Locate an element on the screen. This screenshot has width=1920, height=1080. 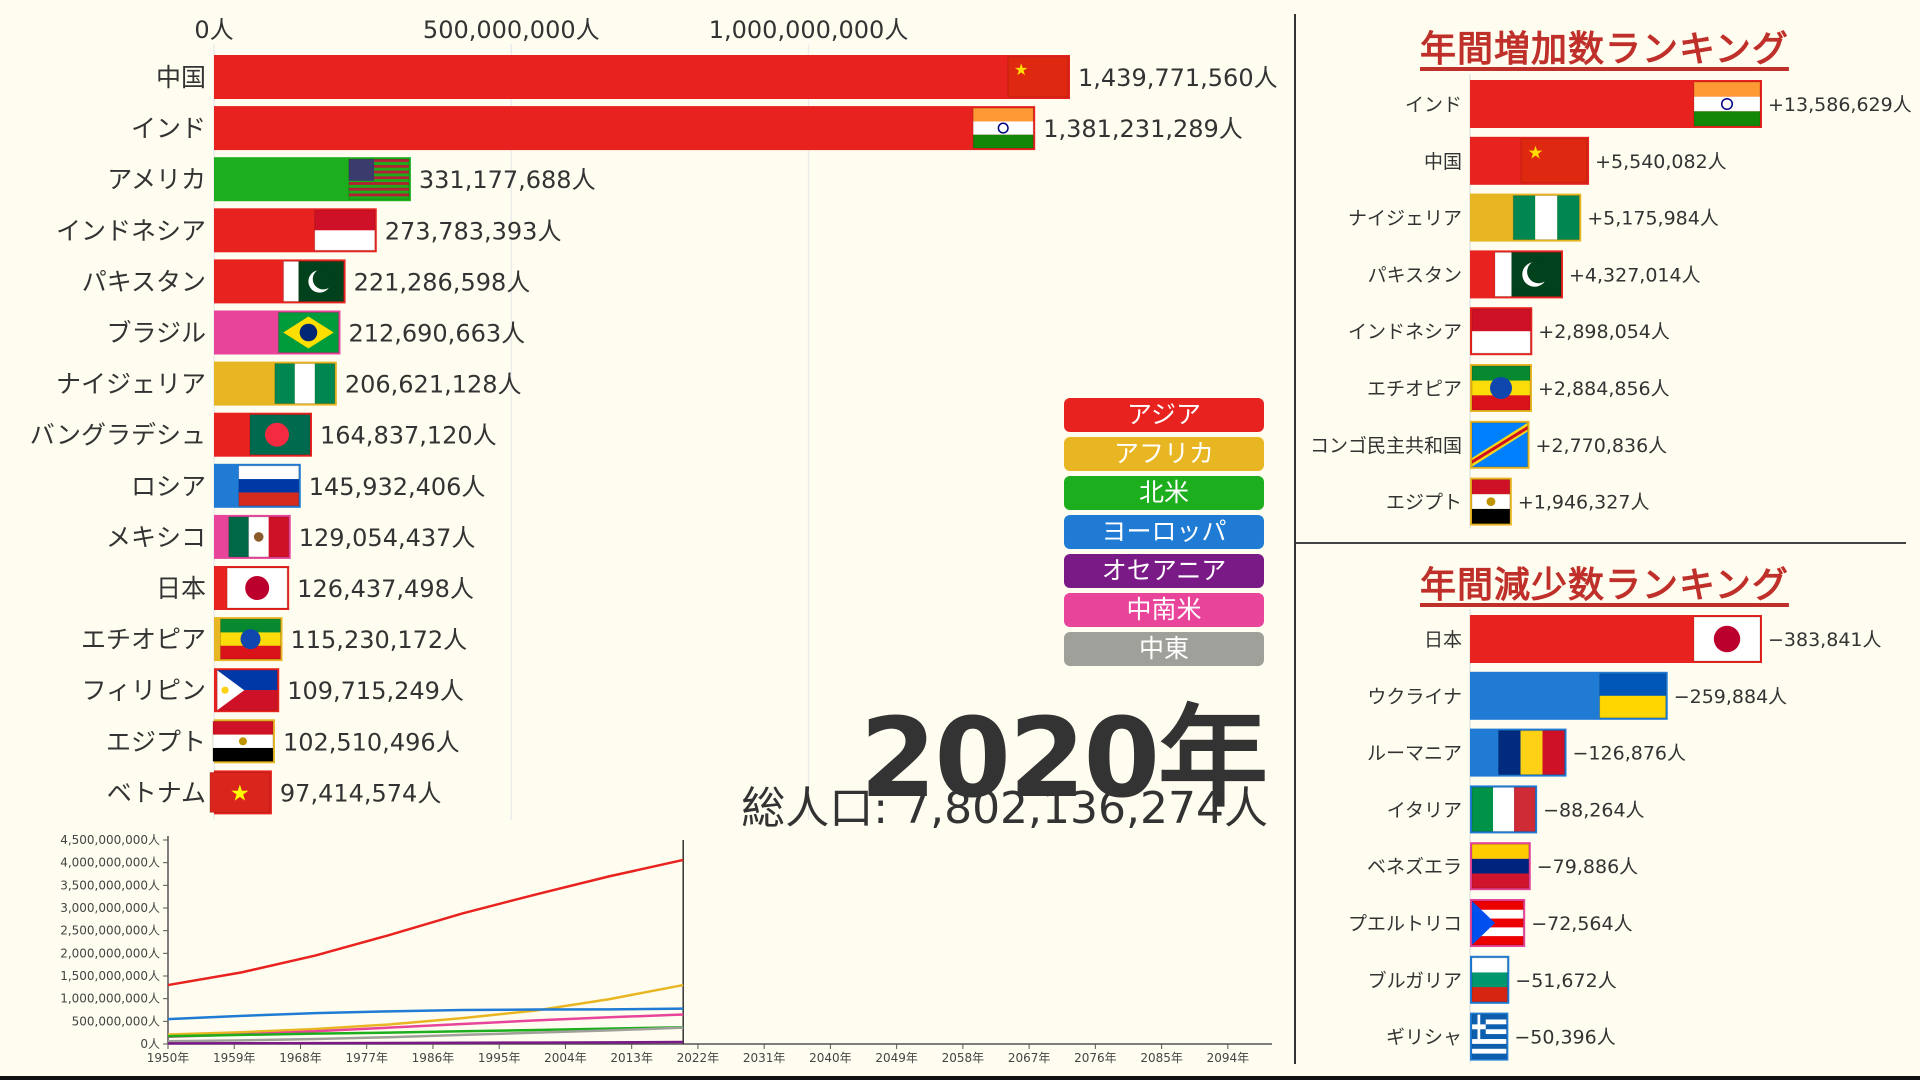
y-tick-label: 0人 is located at coordinates (150, 1044).